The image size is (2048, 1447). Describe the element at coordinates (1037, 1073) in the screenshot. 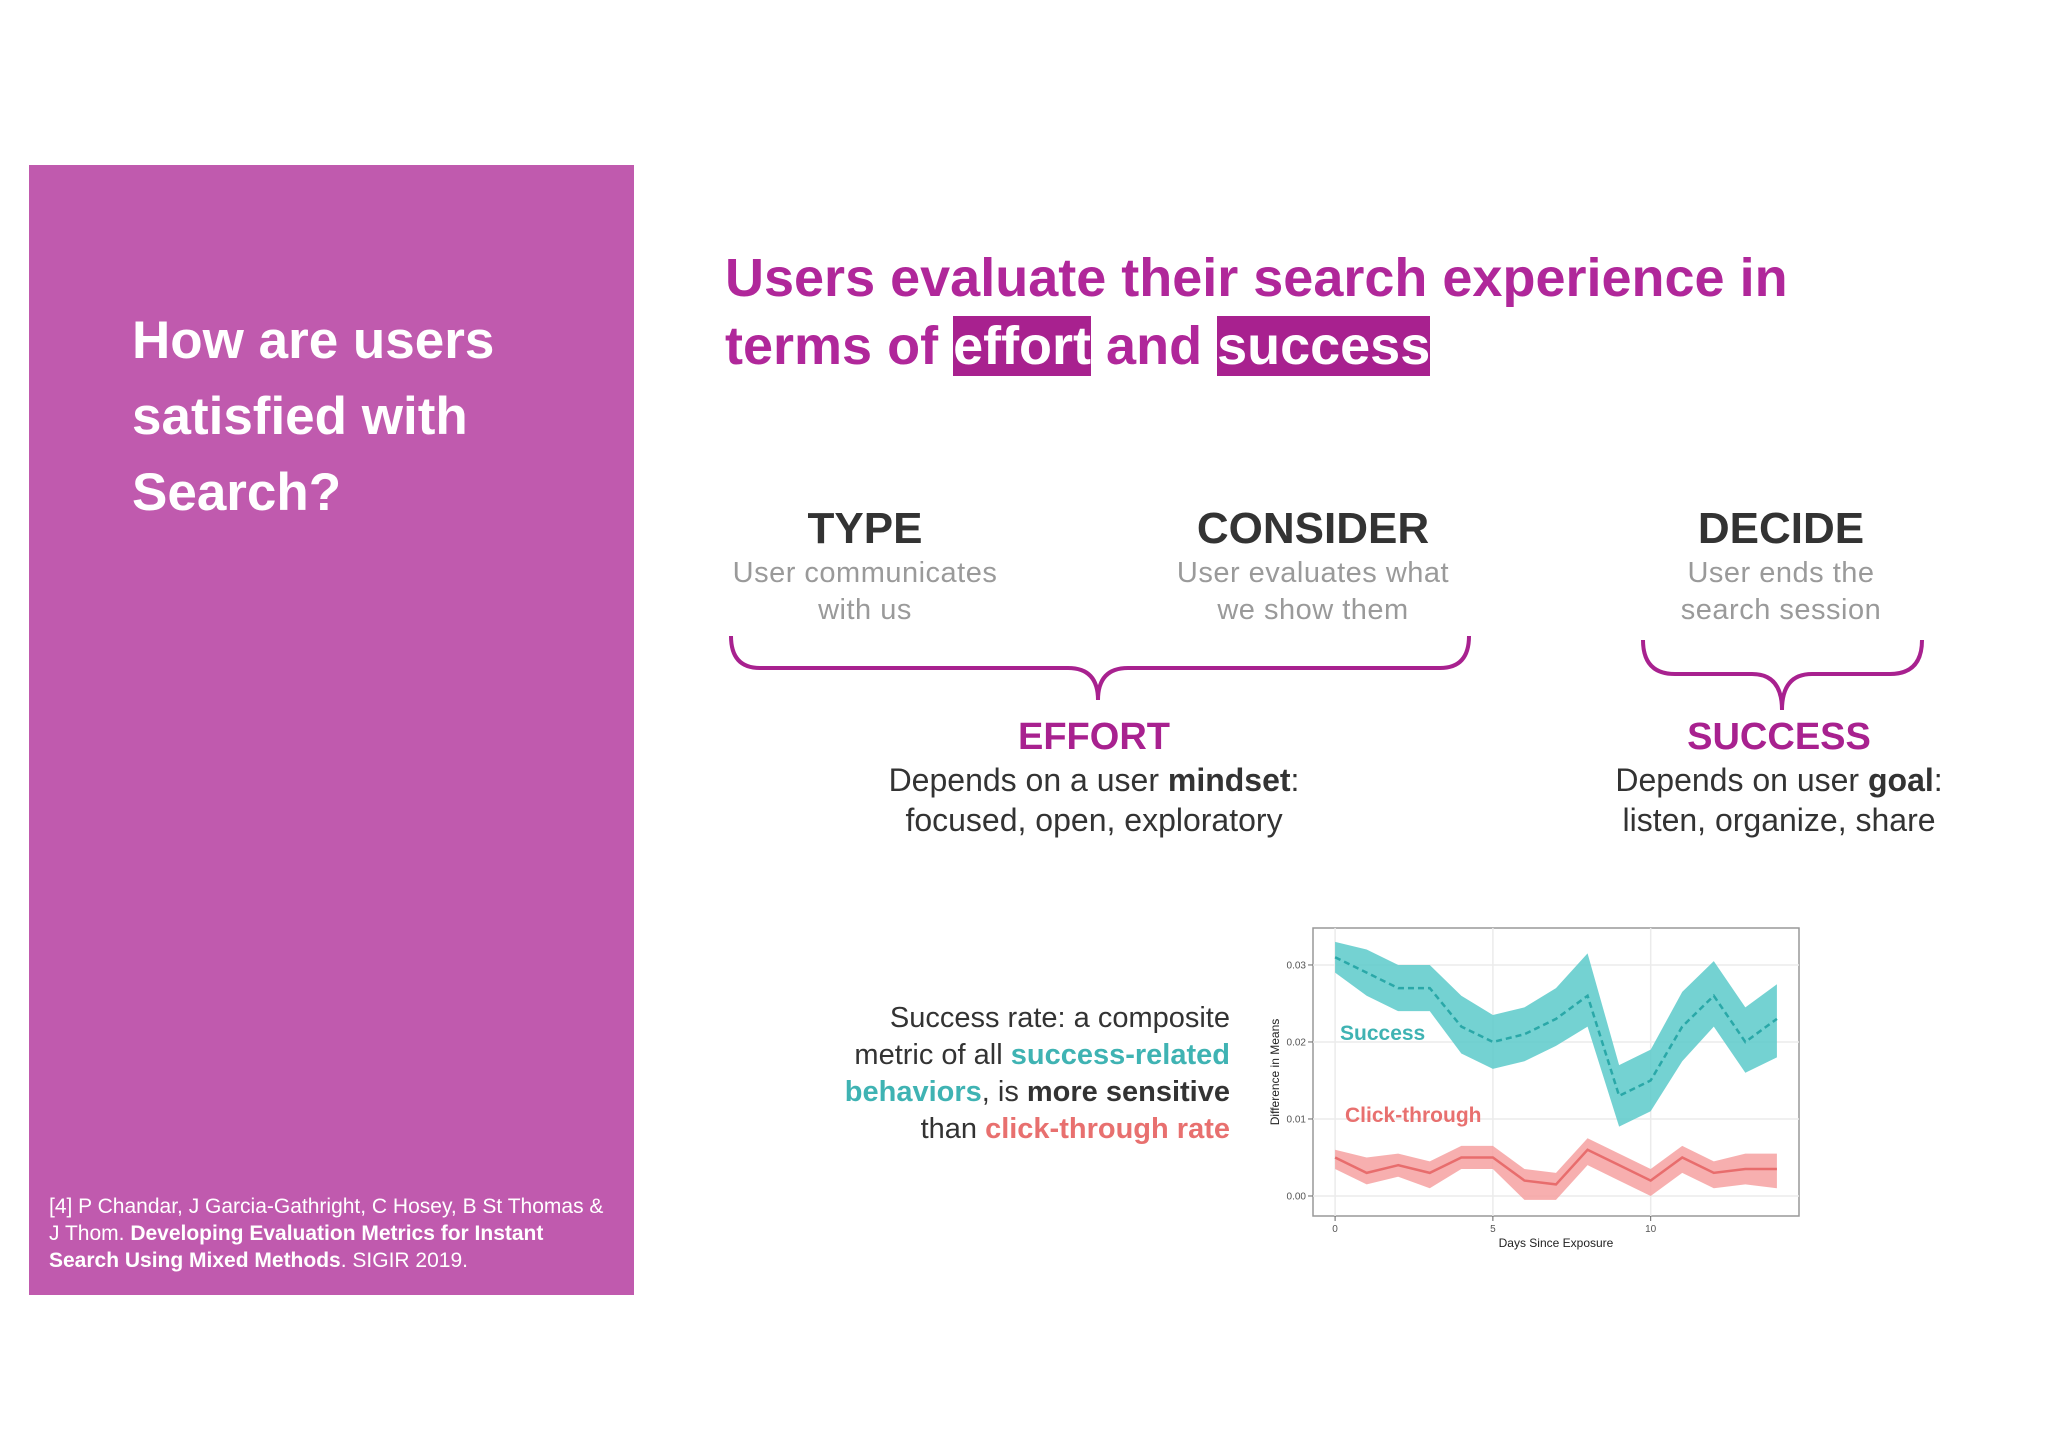

I see `teal-text: success-related behaviors` at that location.